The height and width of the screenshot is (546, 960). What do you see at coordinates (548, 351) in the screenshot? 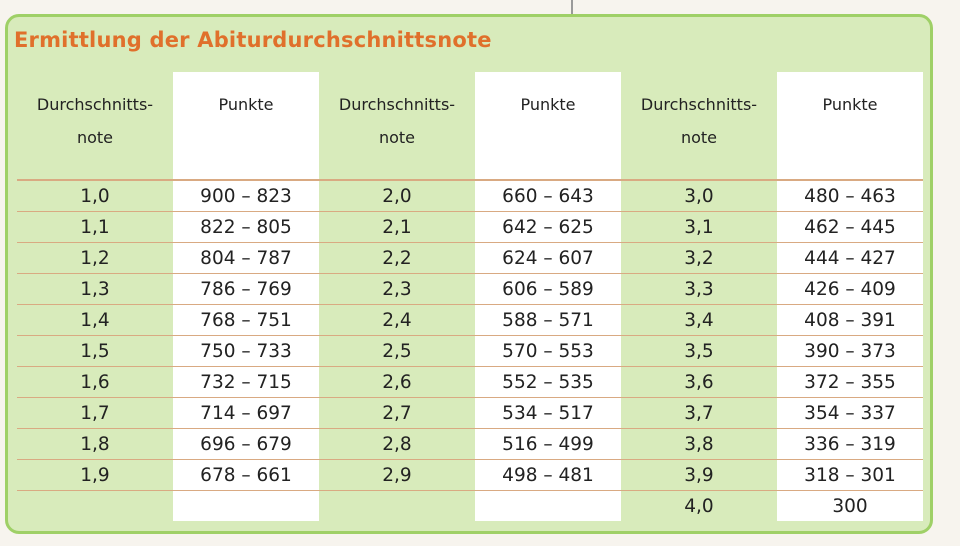
I see `points-range-cell: 570 – 553` at bounding box center [548, 351].